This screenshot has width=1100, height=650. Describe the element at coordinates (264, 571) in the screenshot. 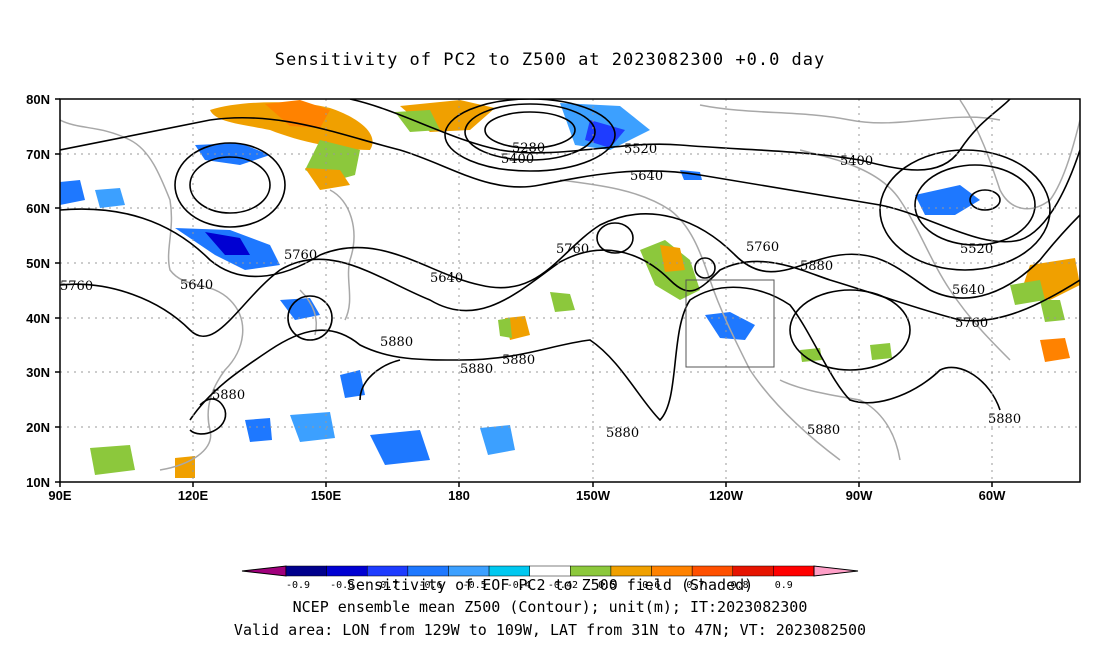

I see `colorbar-arrow-low` at that location.